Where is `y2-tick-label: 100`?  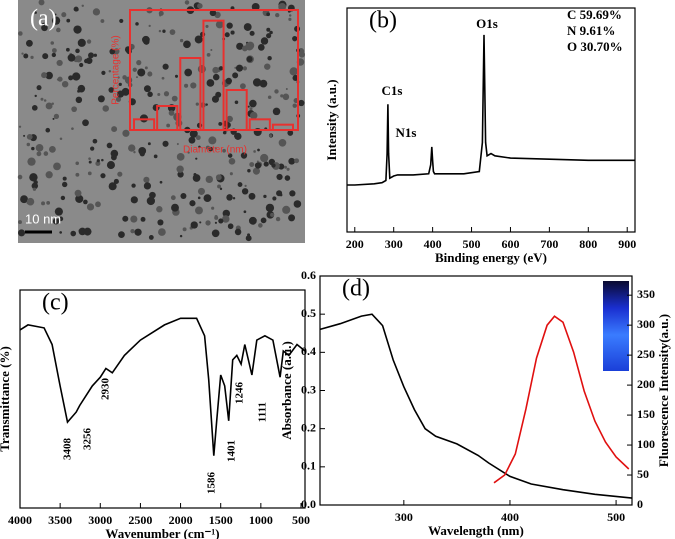 y2-tick-label: 100 is located at coordinates (646, 444).